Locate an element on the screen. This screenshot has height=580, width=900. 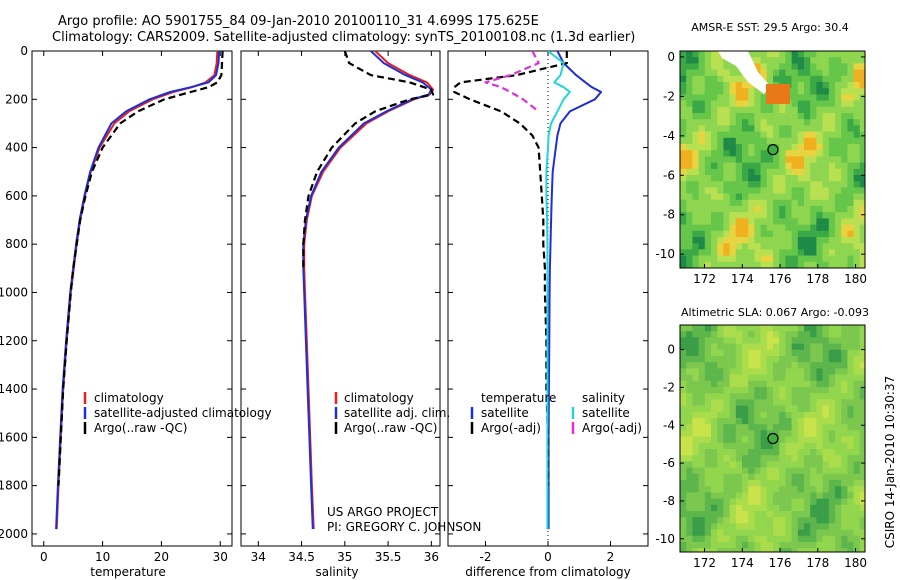
y-tick-label: 600 is located at coordinates (16, 196).